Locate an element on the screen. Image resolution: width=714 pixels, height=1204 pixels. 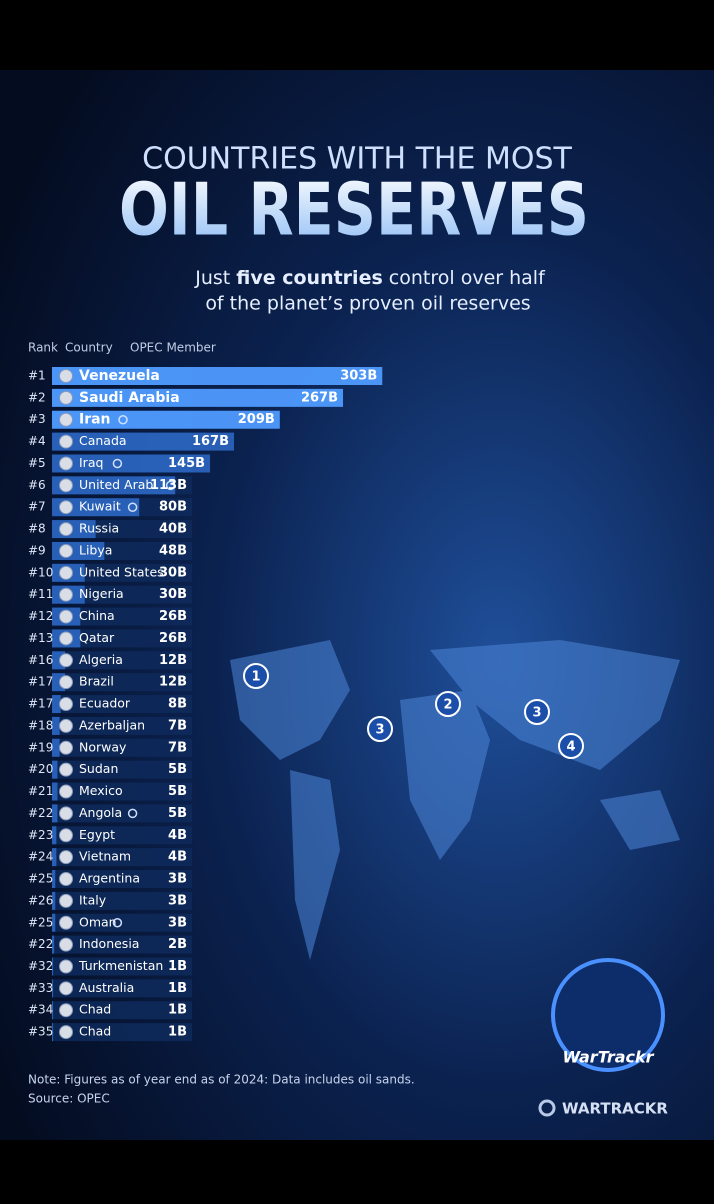
rank: #34 is located at coordinates (40, 1010).